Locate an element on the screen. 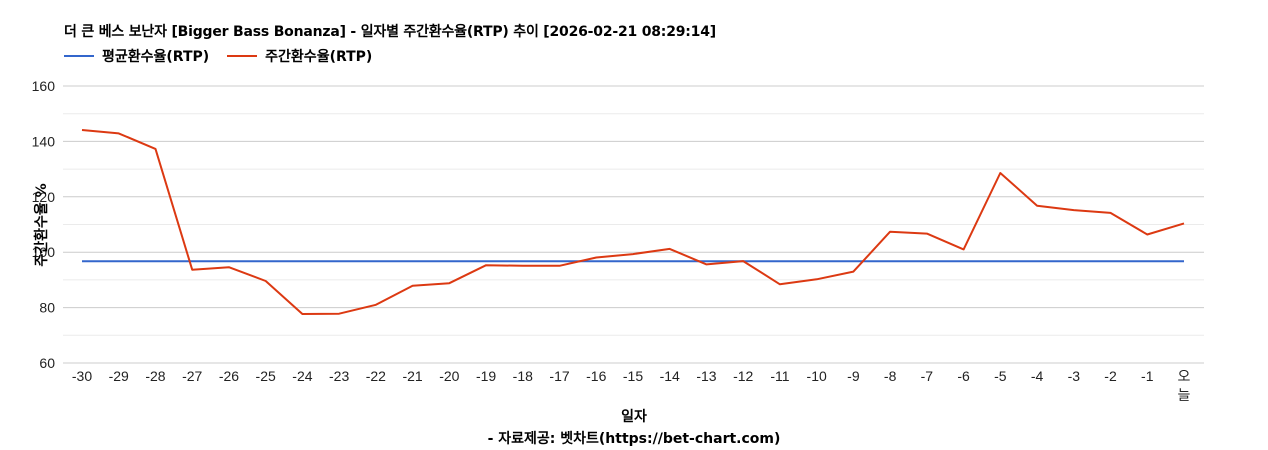 This screenshot has width=1268, height=450. x-tick-label: -29 is located at coordinates (119, 376).